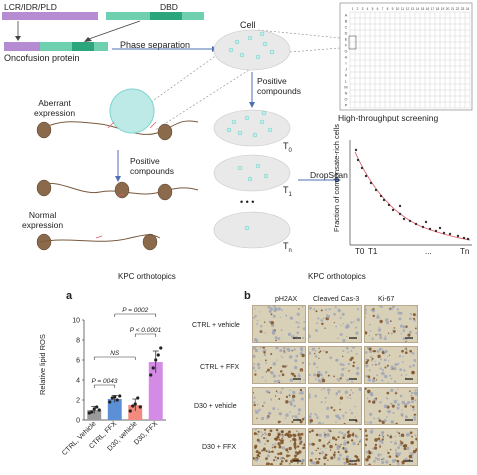 The height and width of the screenshot is (475, 477). Describe the element at coordinates (104, 386) in the screenshot. I see `sig-bracket-ctrlveh-ctrlffx` at that location.